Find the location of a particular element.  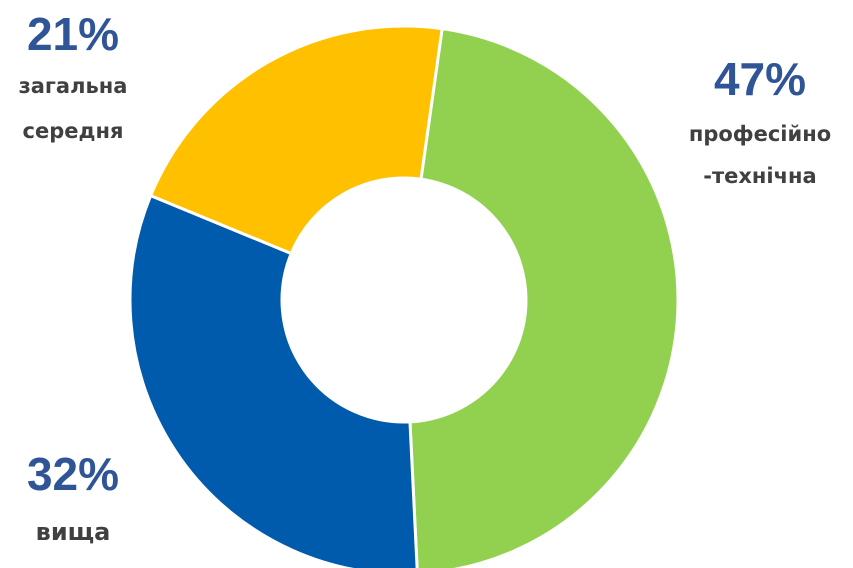

percent-label-professional-technical: 47% is located at coordinates (760, 79).